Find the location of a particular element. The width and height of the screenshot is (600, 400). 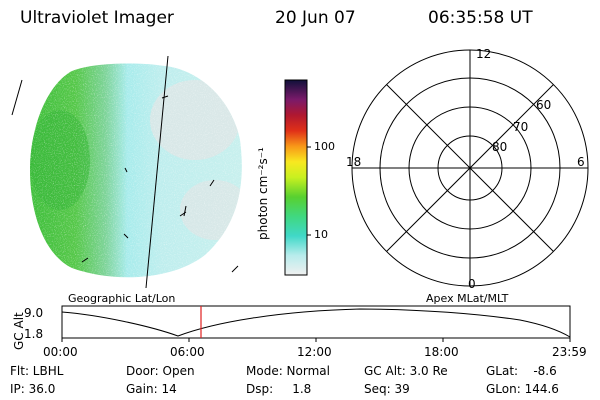

time-label: 06:35:58 UT is located at coordinates (480, 18).